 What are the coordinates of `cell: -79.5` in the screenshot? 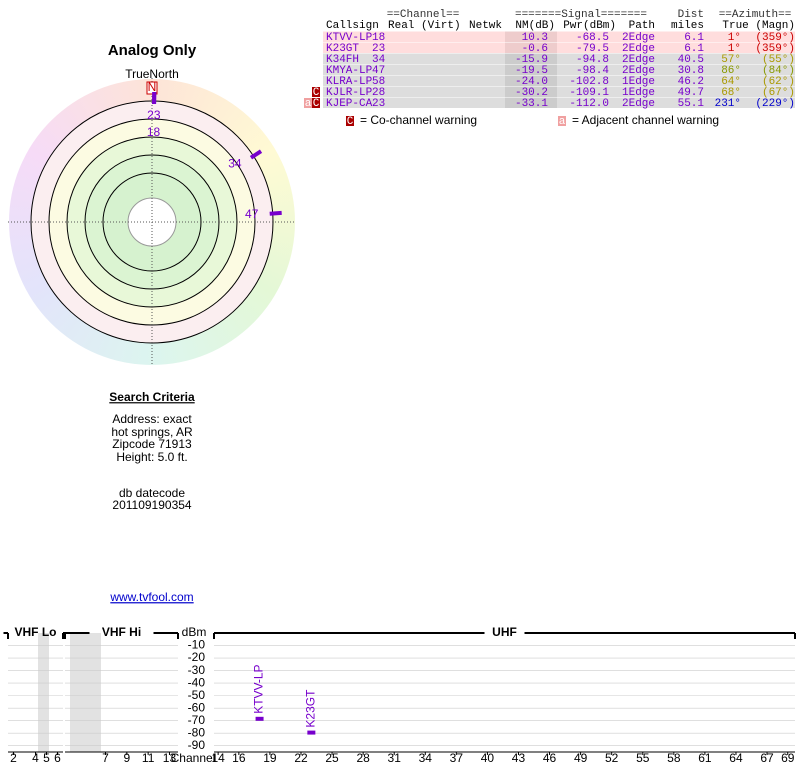 It's located at (592, 49).